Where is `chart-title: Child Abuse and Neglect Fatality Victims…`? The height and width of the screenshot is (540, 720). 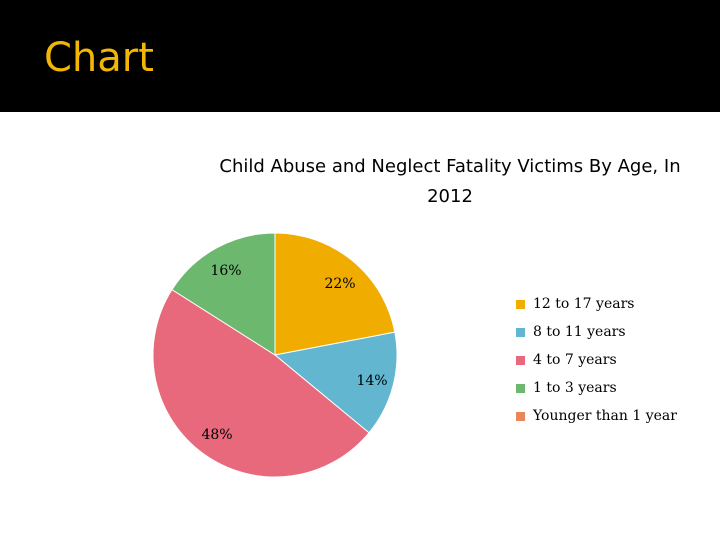
chart-title: Child Abuse and Neglect Fatality Victims… is located at coordinates (450, 182).